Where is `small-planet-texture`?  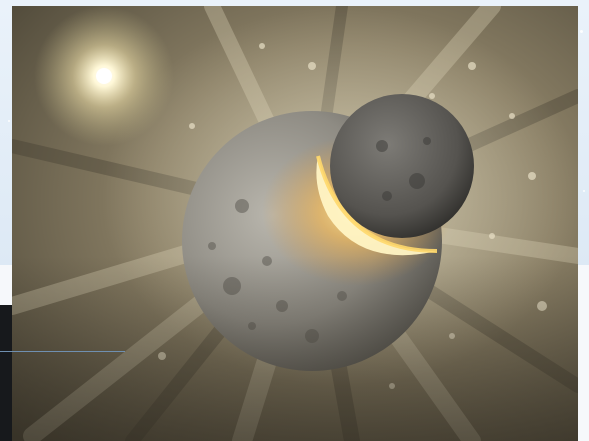 small-planet-texture is located at coordinates (403, 169).